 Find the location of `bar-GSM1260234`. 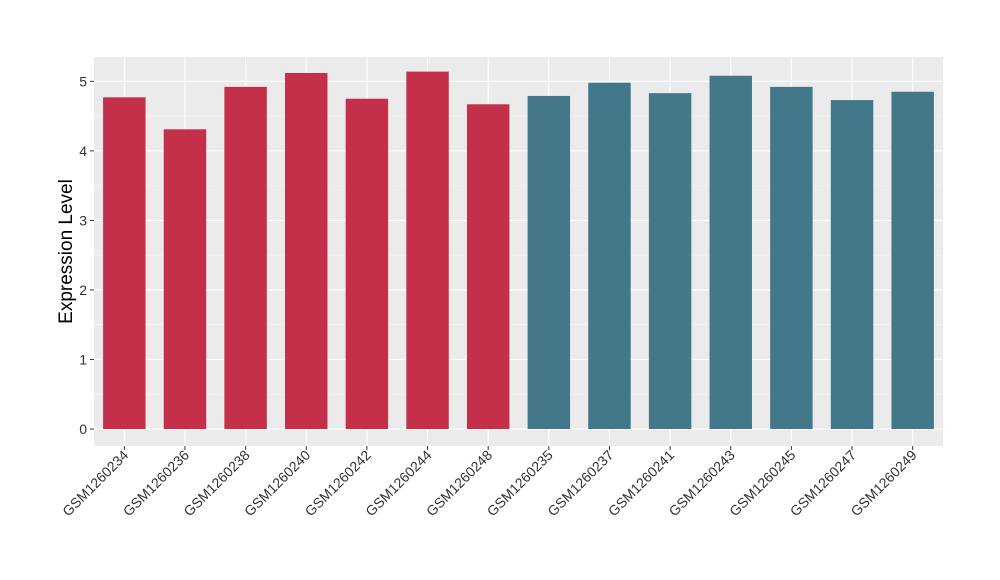

bar-GSM1260234 is located at coordinates (124, 263).